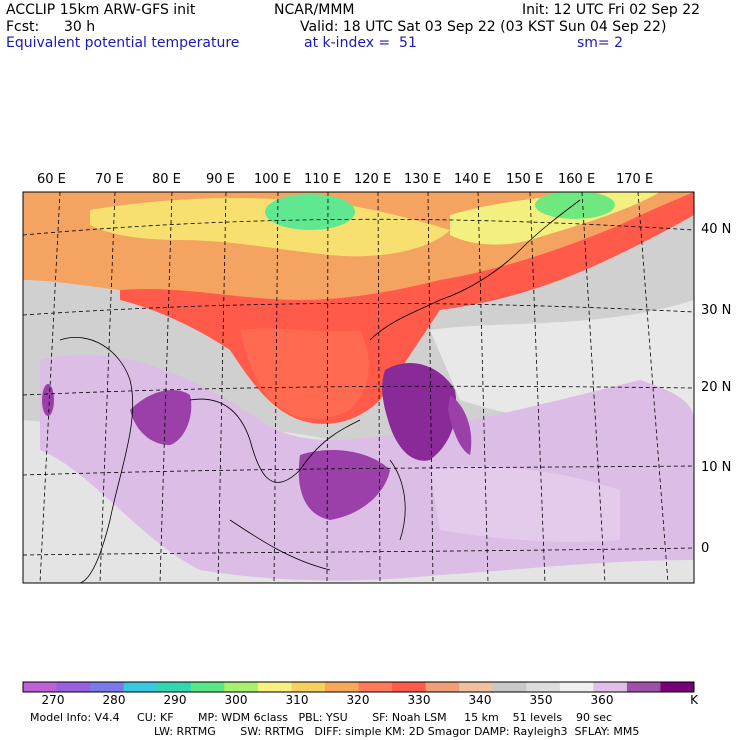 The height and width of the screenshot is (740, 740). Describe the element at coordinates (694, 700) in the screenshot. I see `colorbar-unit: K` at that location.